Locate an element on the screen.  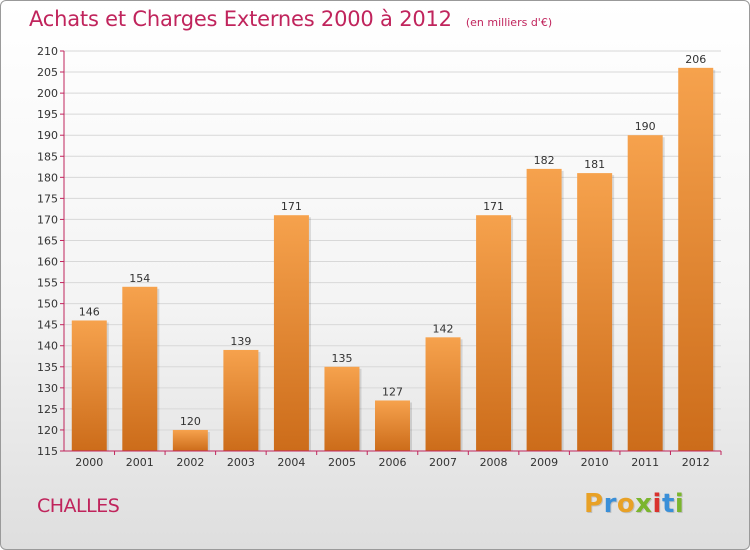
logo-letter: r is located at coordinates (610, 504).